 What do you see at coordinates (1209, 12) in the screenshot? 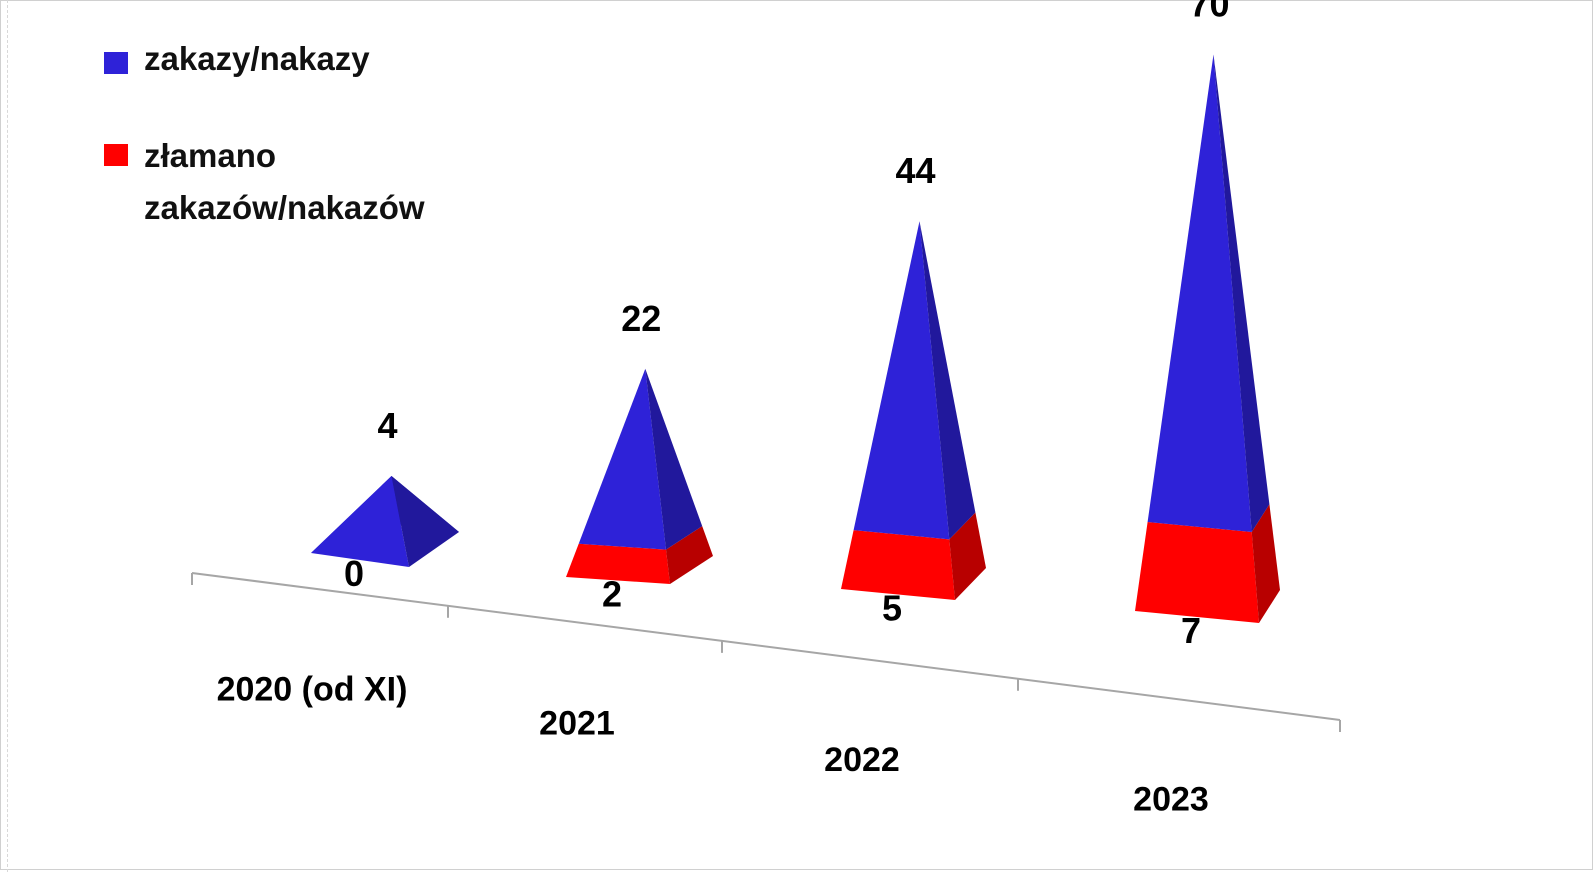
I see `data-label-zakazy: 70` at bounding box center [1209, 12].